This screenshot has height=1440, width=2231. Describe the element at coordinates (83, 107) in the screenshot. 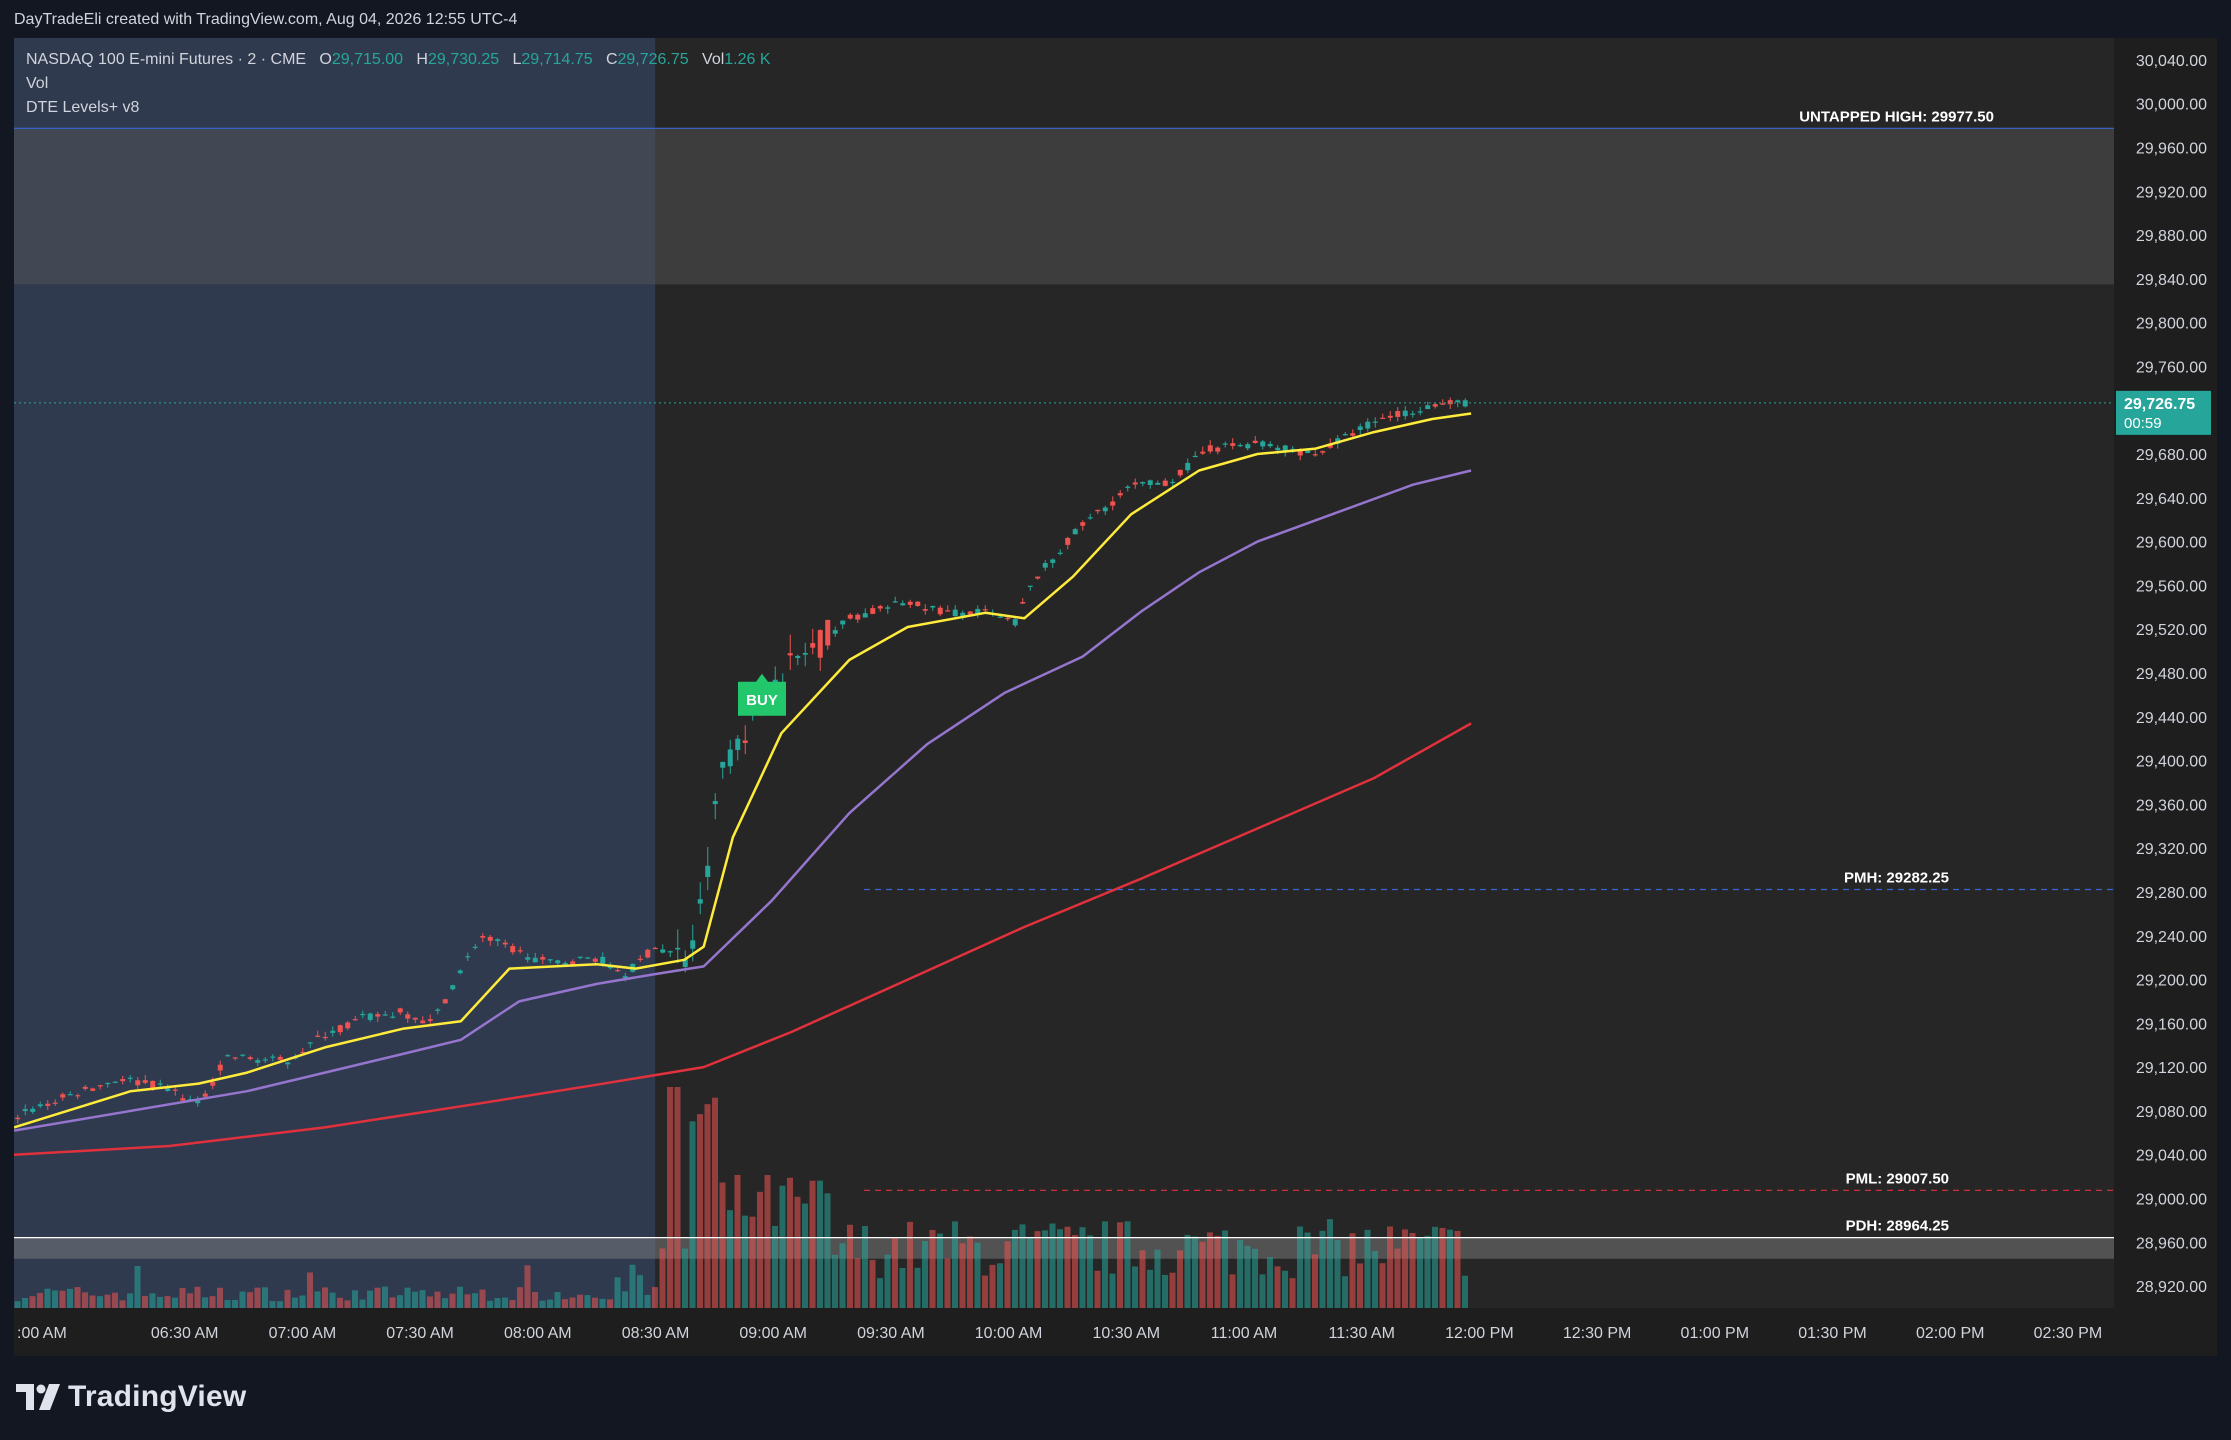

I see `legend-indicator-levels: DTE Levels+ v8` at that location.